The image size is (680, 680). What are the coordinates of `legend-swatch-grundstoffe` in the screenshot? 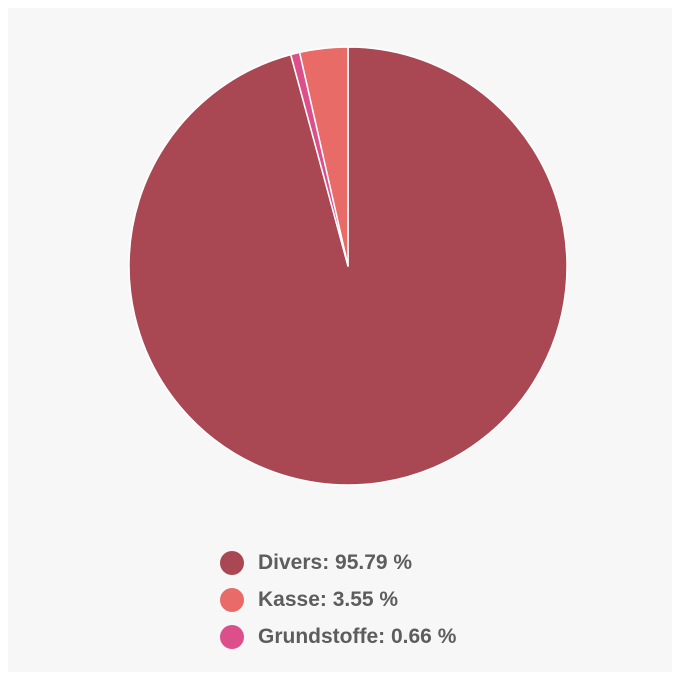 It's located at (232, 636).